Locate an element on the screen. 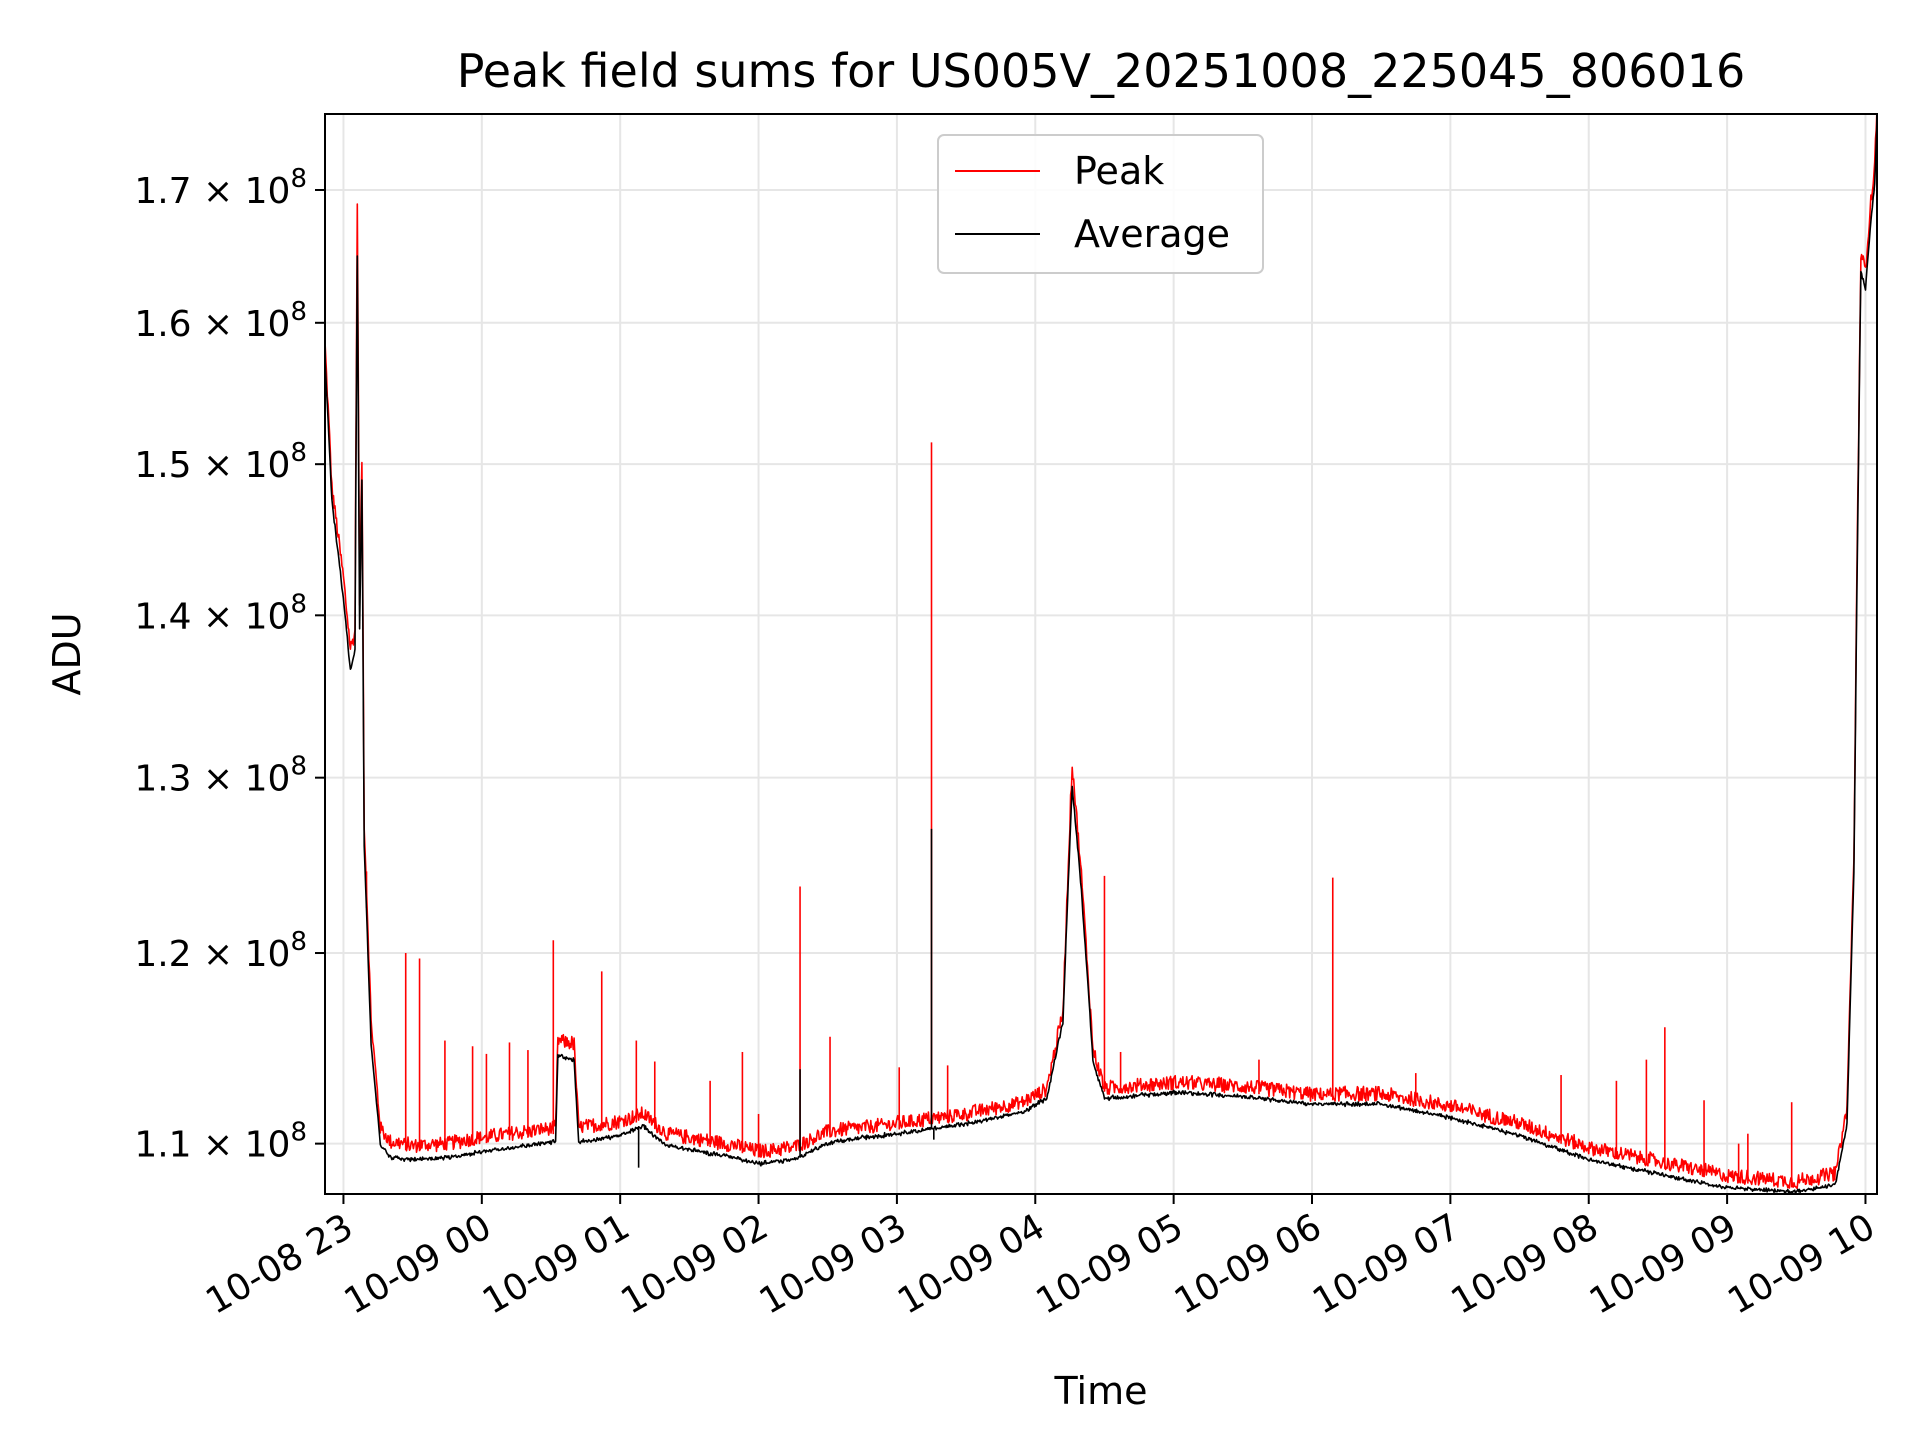  y-tick-mantissa: 1.7 is located at coordinates (162, 191).